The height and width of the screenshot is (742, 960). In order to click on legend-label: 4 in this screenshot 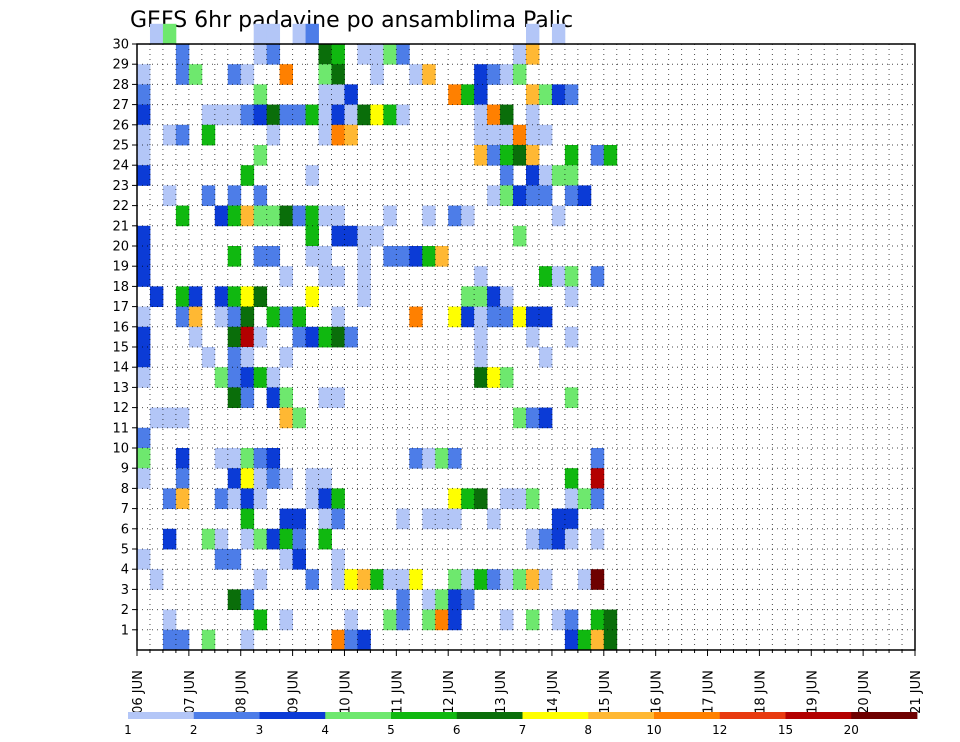, I will do `click(325, 730)`.